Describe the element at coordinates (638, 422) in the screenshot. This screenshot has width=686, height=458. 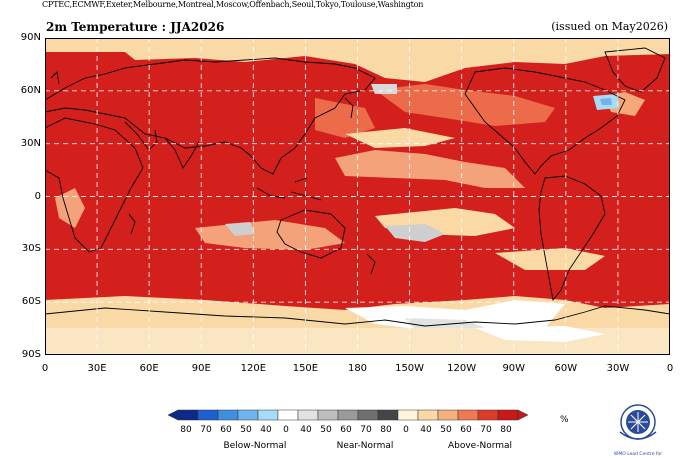
I see `wmo-emblem` at that location.